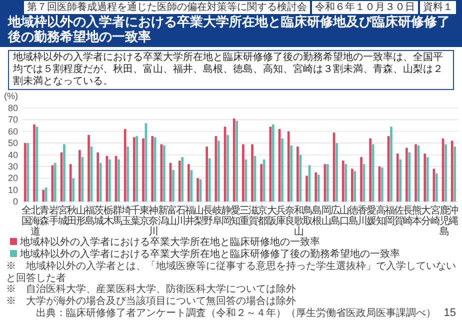  I want to click on y-tick-label: 70, so click(13, 119).